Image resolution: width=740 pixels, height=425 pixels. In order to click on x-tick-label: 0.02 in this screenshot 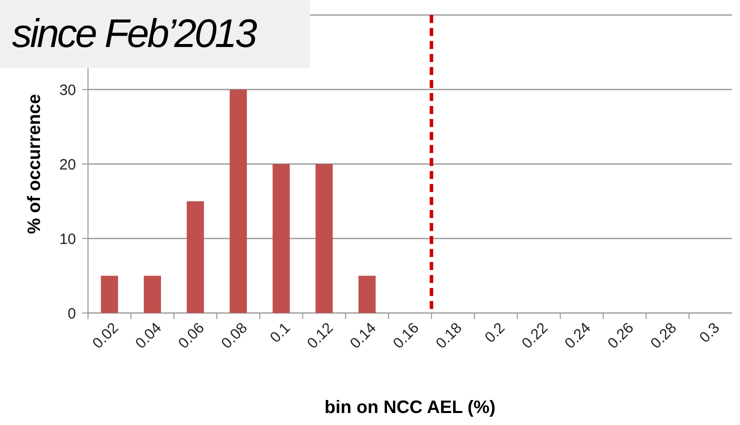, I will do `click(105, 336)`.